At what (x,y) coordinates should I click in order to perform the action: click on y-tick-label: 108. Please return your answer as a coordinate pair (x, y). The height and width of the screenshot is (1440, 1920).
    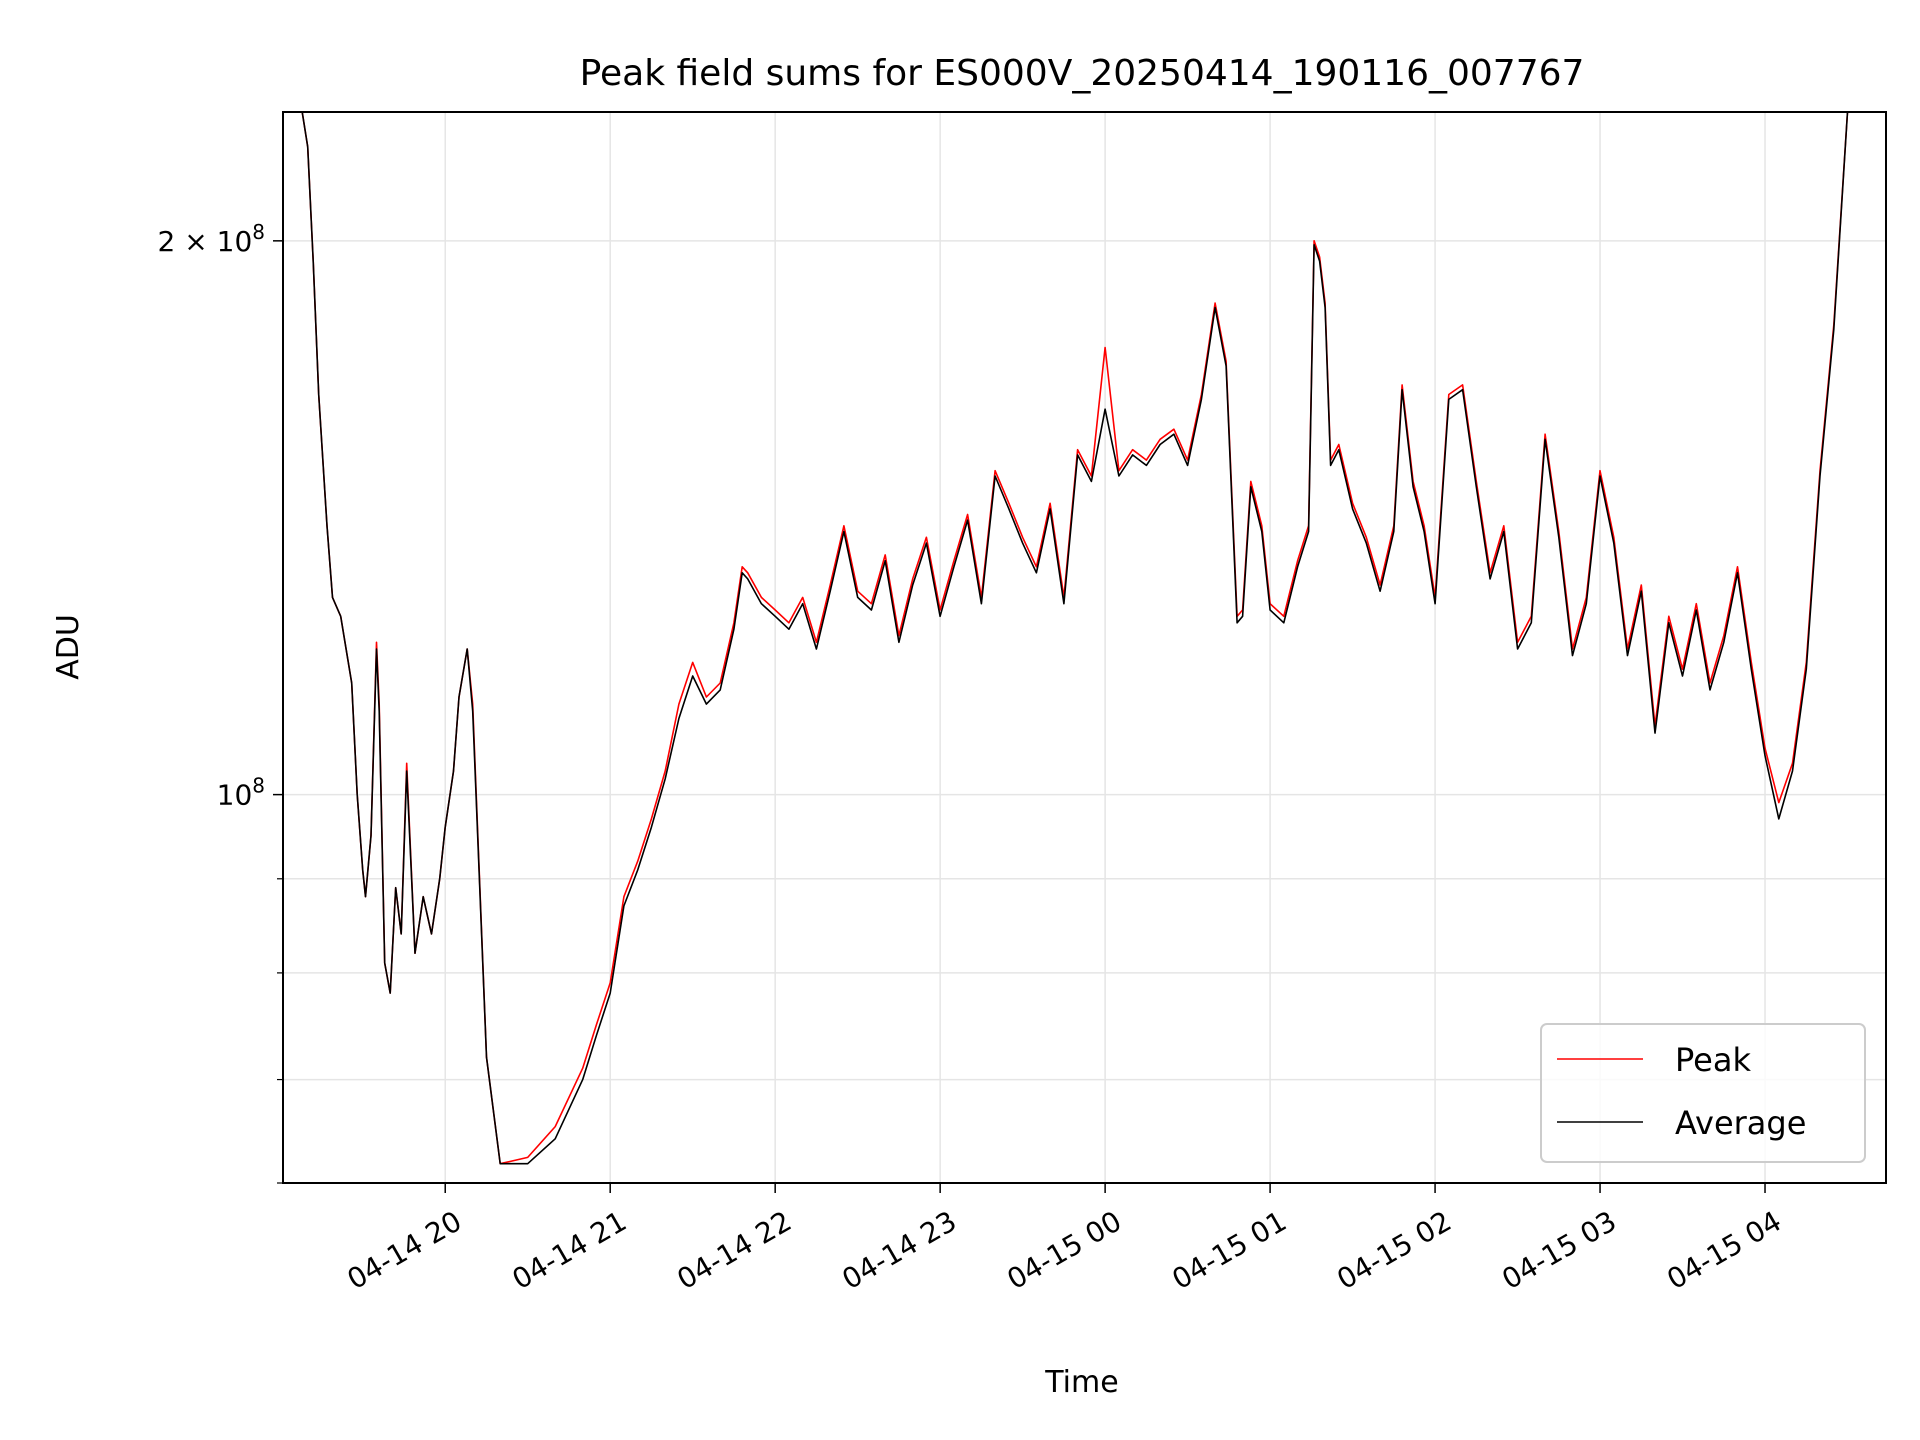
    Looking at the image, I should click on (241, 793).